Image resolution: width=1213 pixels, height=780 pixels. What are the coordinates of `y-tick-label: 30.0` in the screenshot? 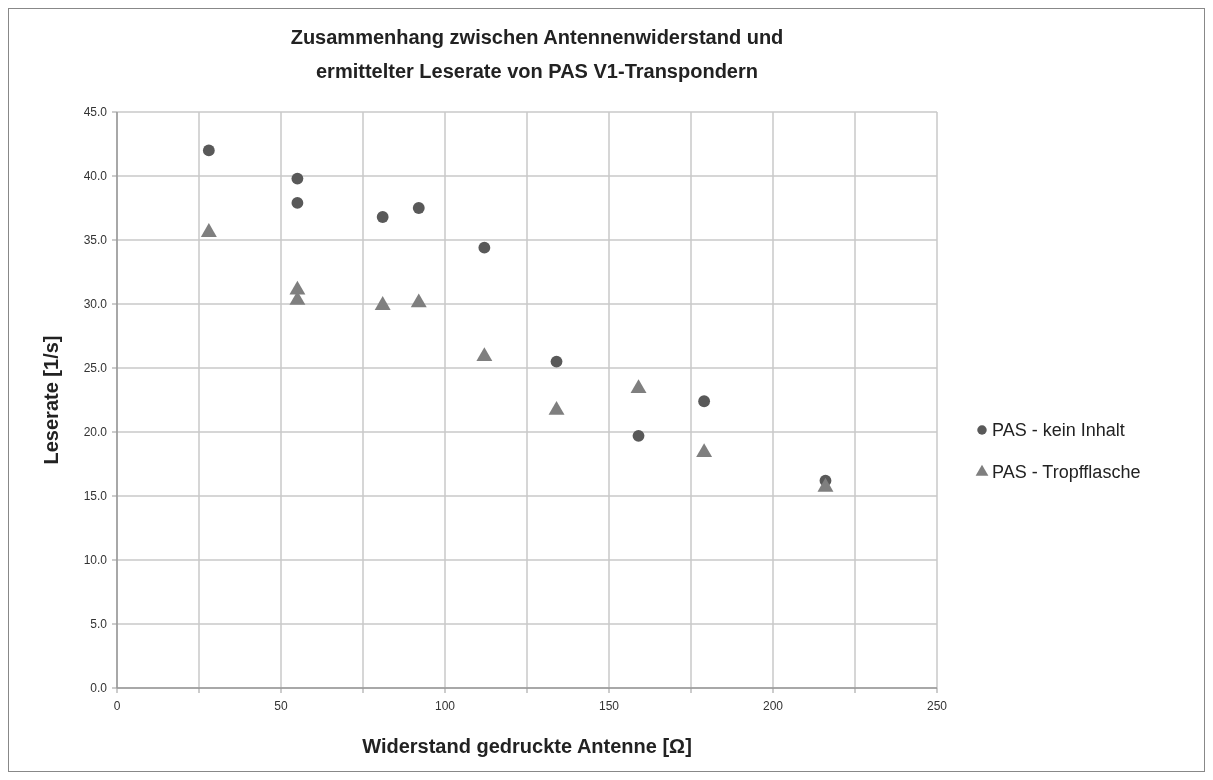 It's located at (95, 304).